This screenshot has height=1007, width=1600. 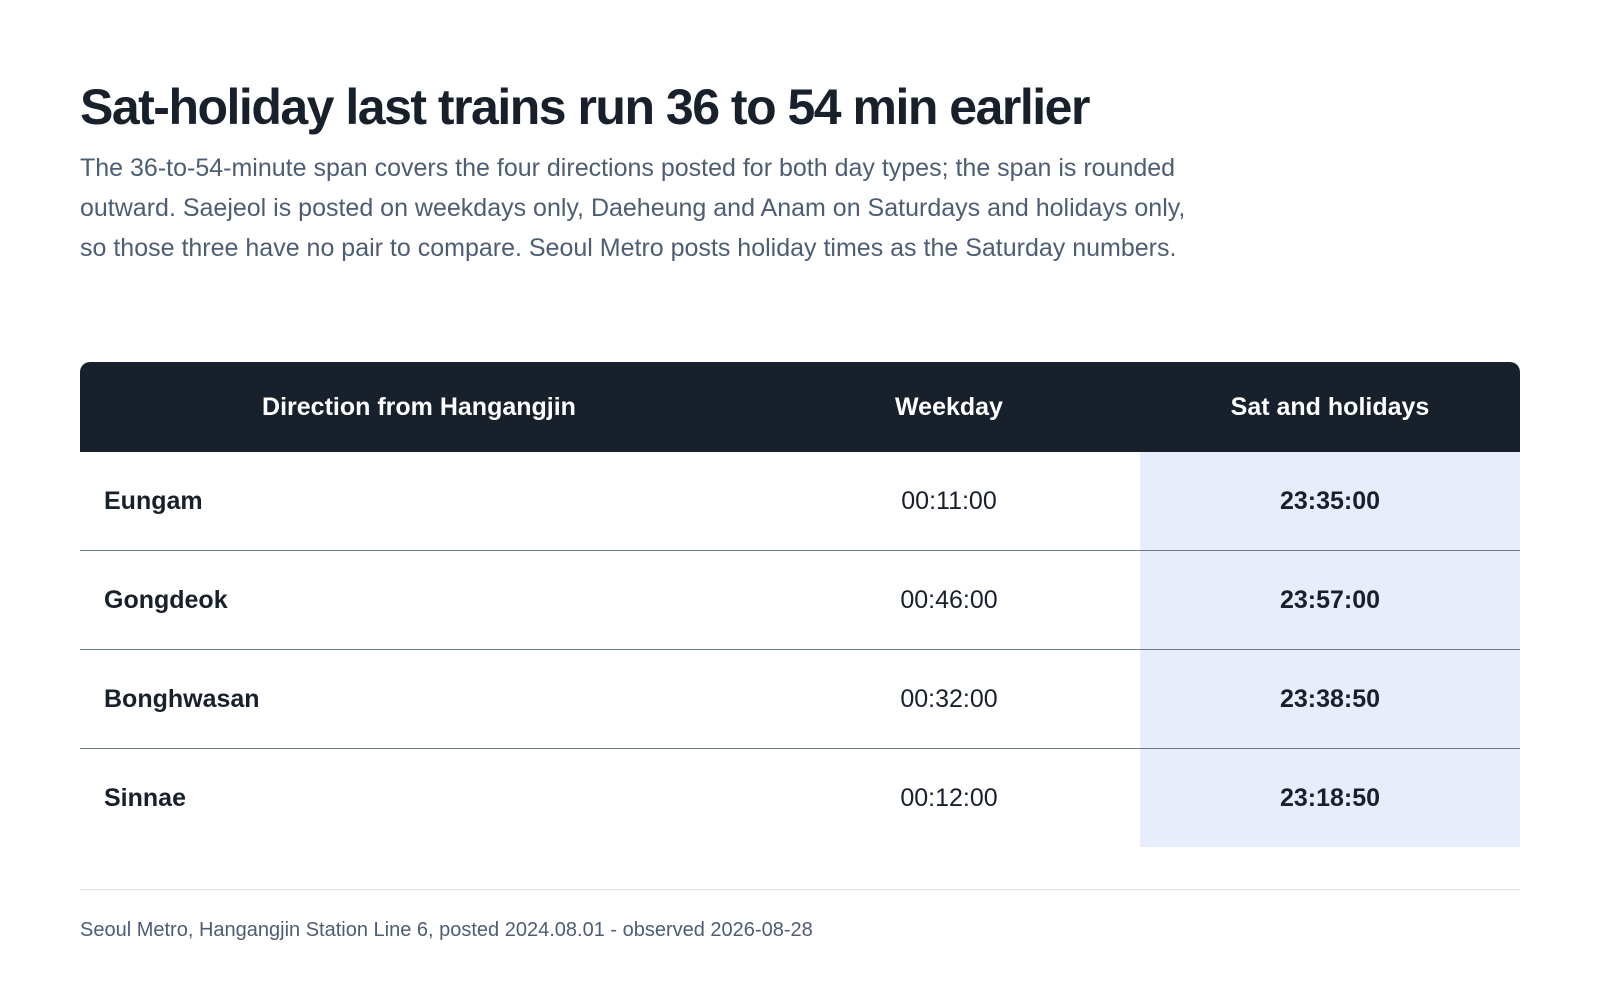 What do you see at coordinates (1330, 699) in the screenshot?
I see `sat-holiday-time-cell: 23:38:50` at bounding box center [1330, 699].